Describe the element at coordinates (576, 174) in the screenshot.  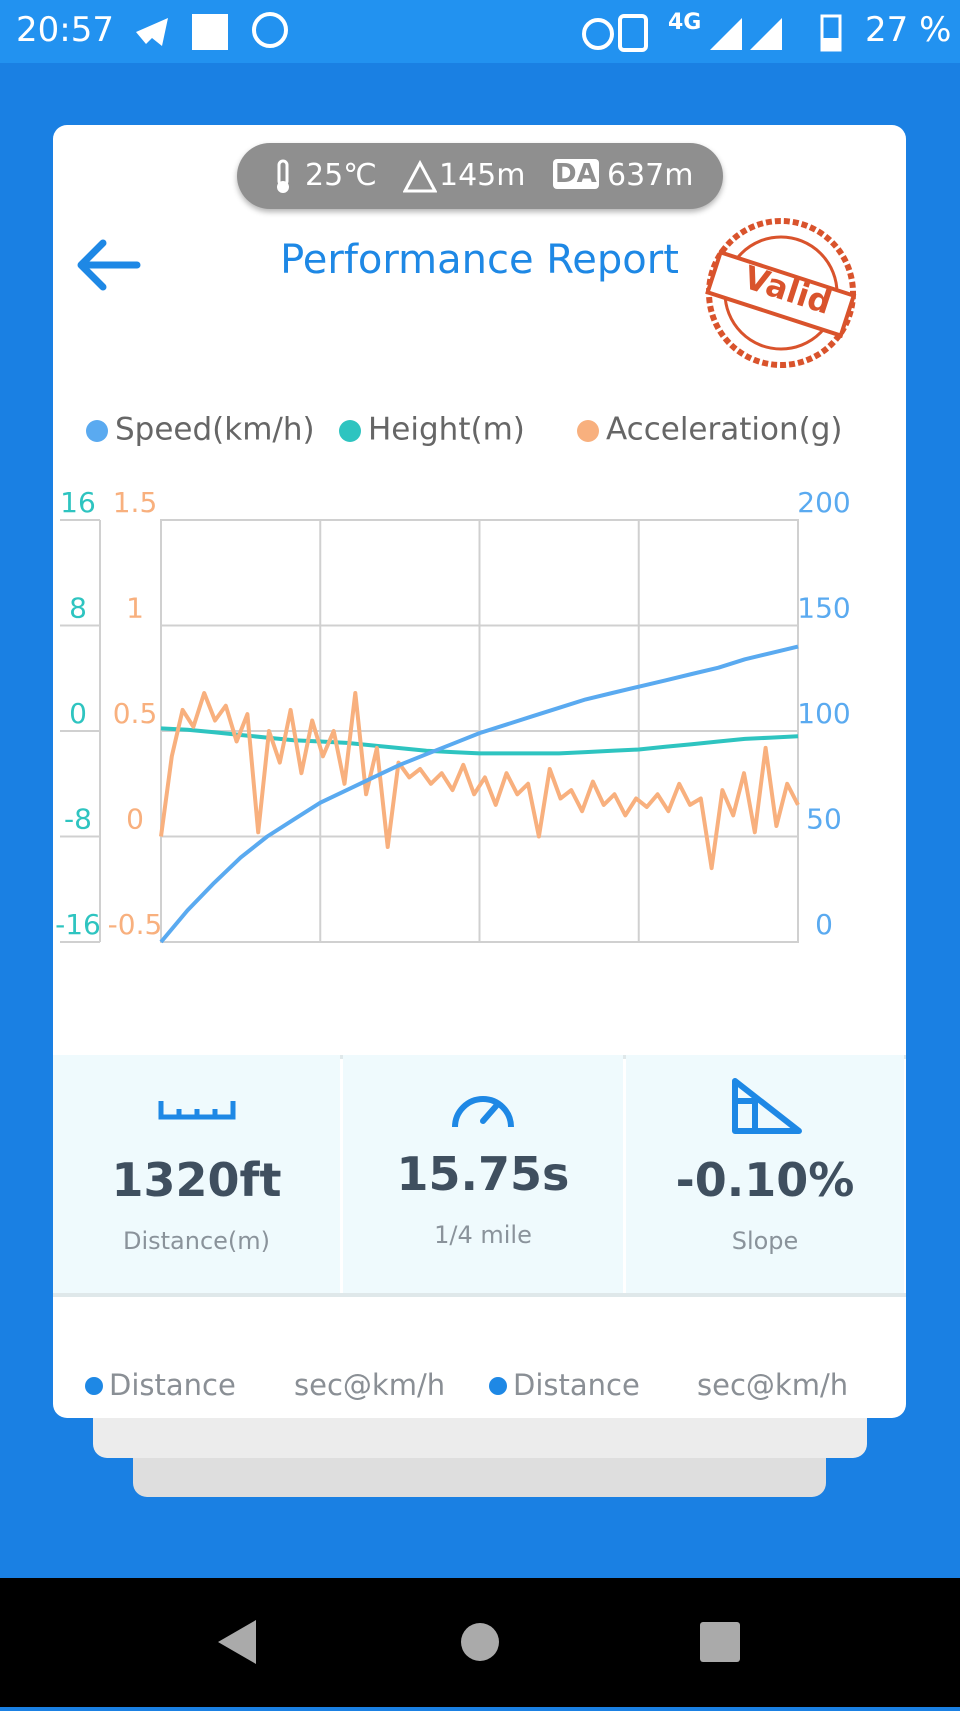
I see `da-badge: DA` at that location.